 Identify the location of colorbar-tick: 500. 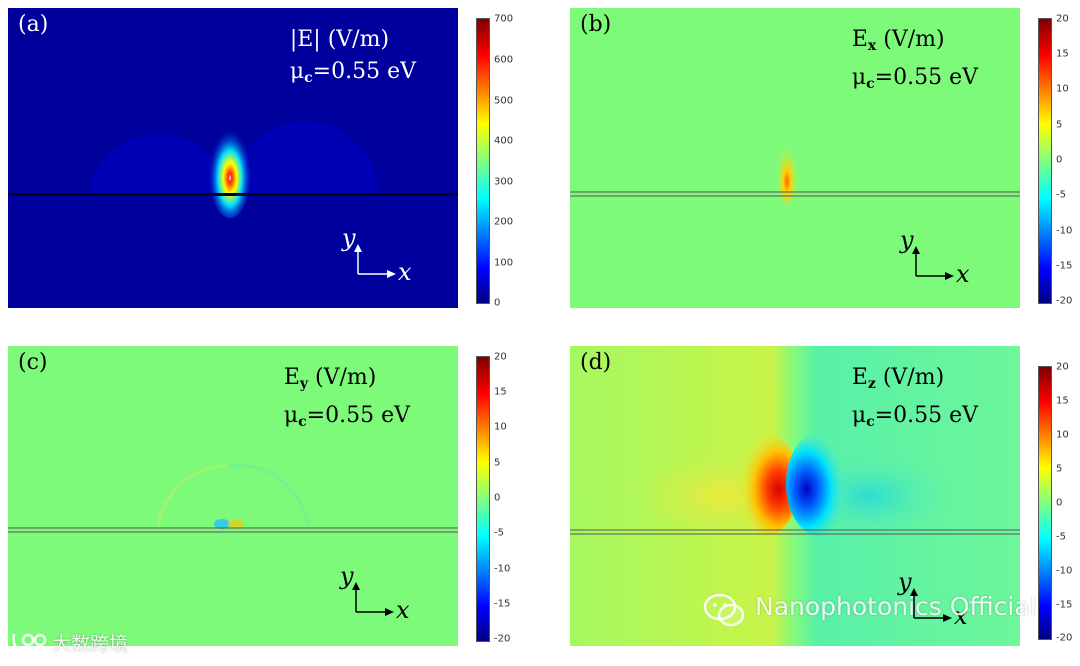
(504, 101).